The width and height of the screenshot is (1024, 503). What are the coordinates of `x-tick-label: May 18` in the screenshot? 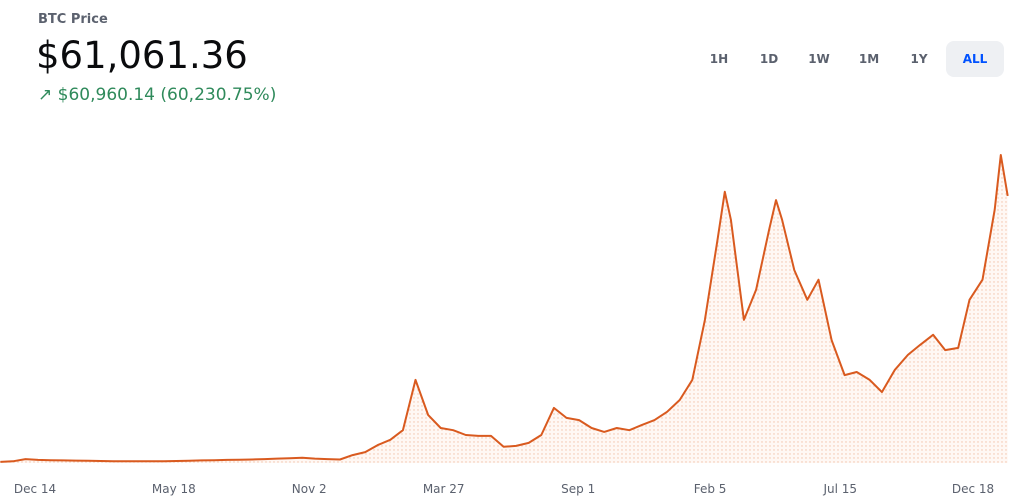 It's located at (174, 489).